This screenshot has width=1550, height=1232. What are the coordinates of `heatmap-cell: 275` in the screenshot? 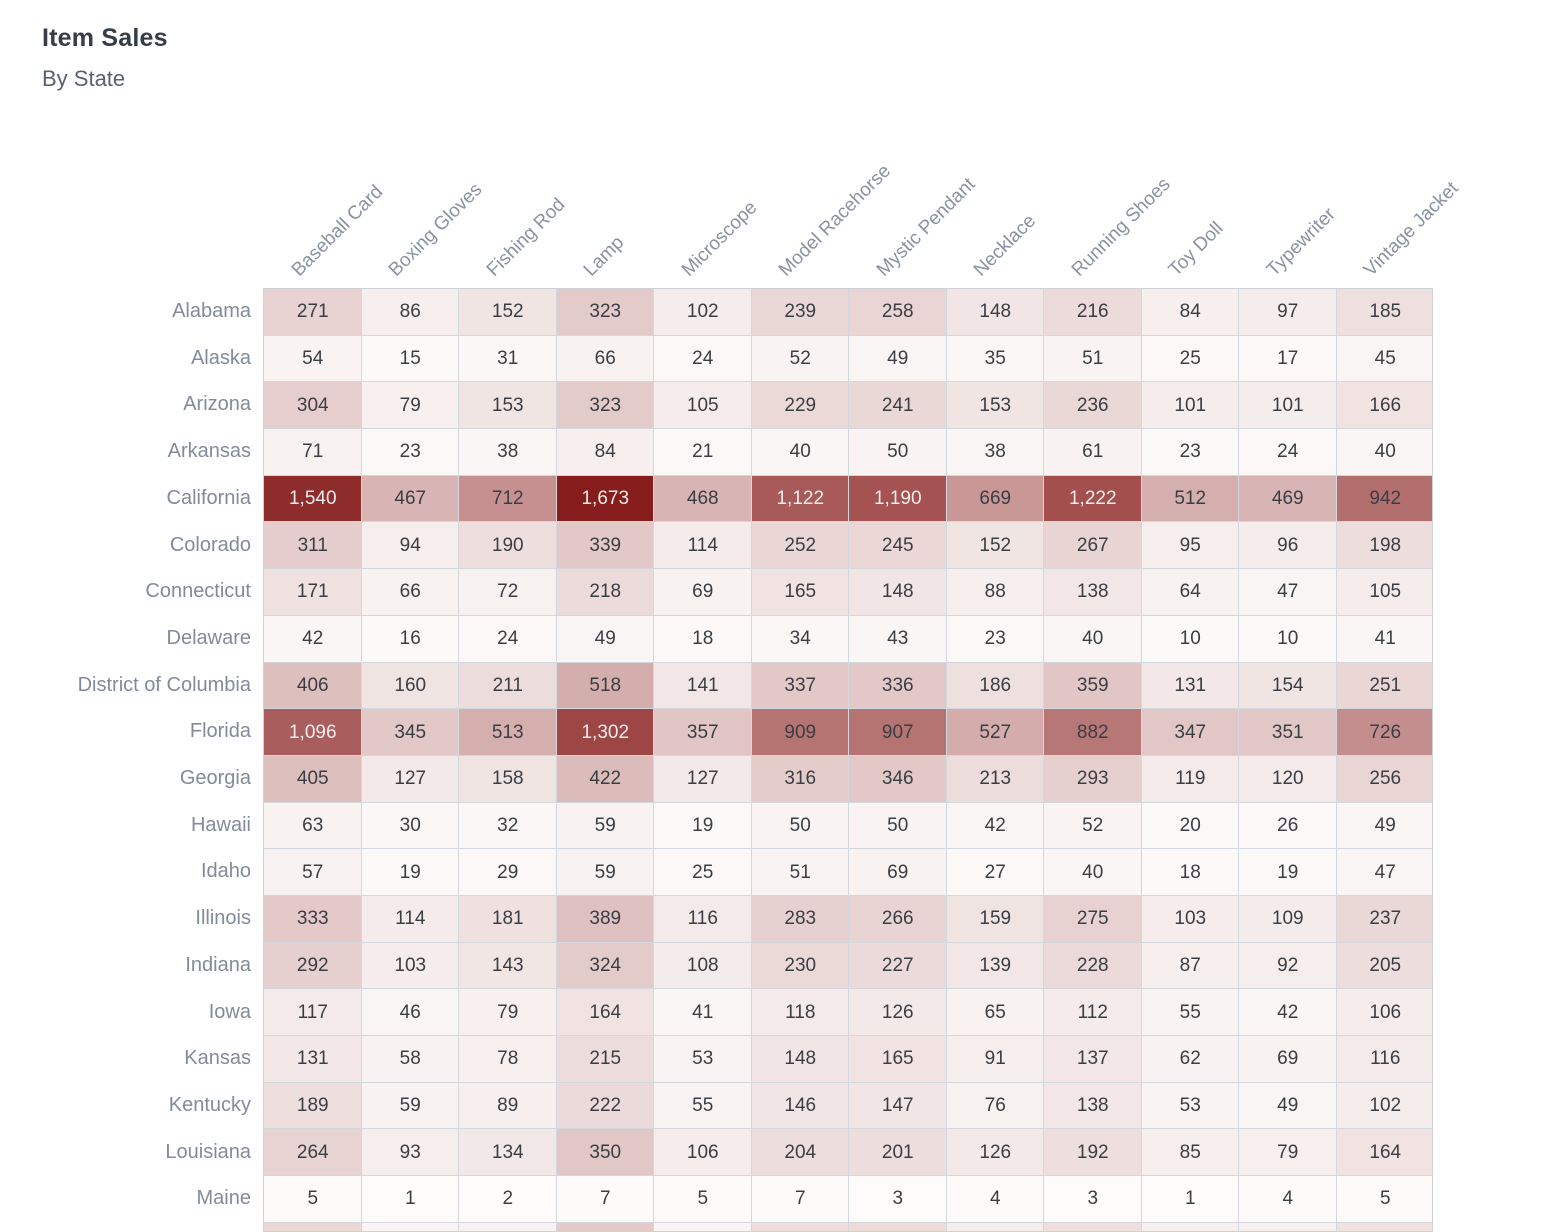 It's located at (1093, 919).